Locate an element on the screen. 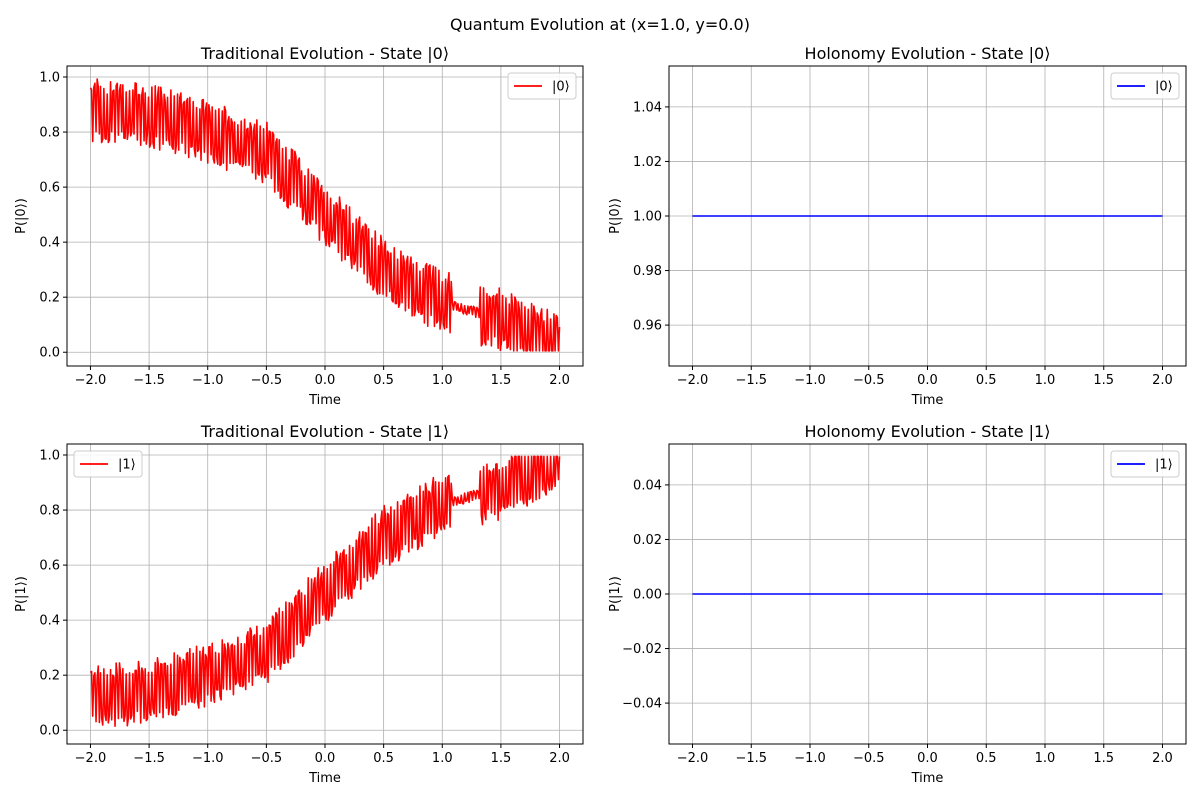 Image resolution: width=1200 pixels, height=800 pixels. y-tick-label: 0.04 is located at coordinates (647, 485).